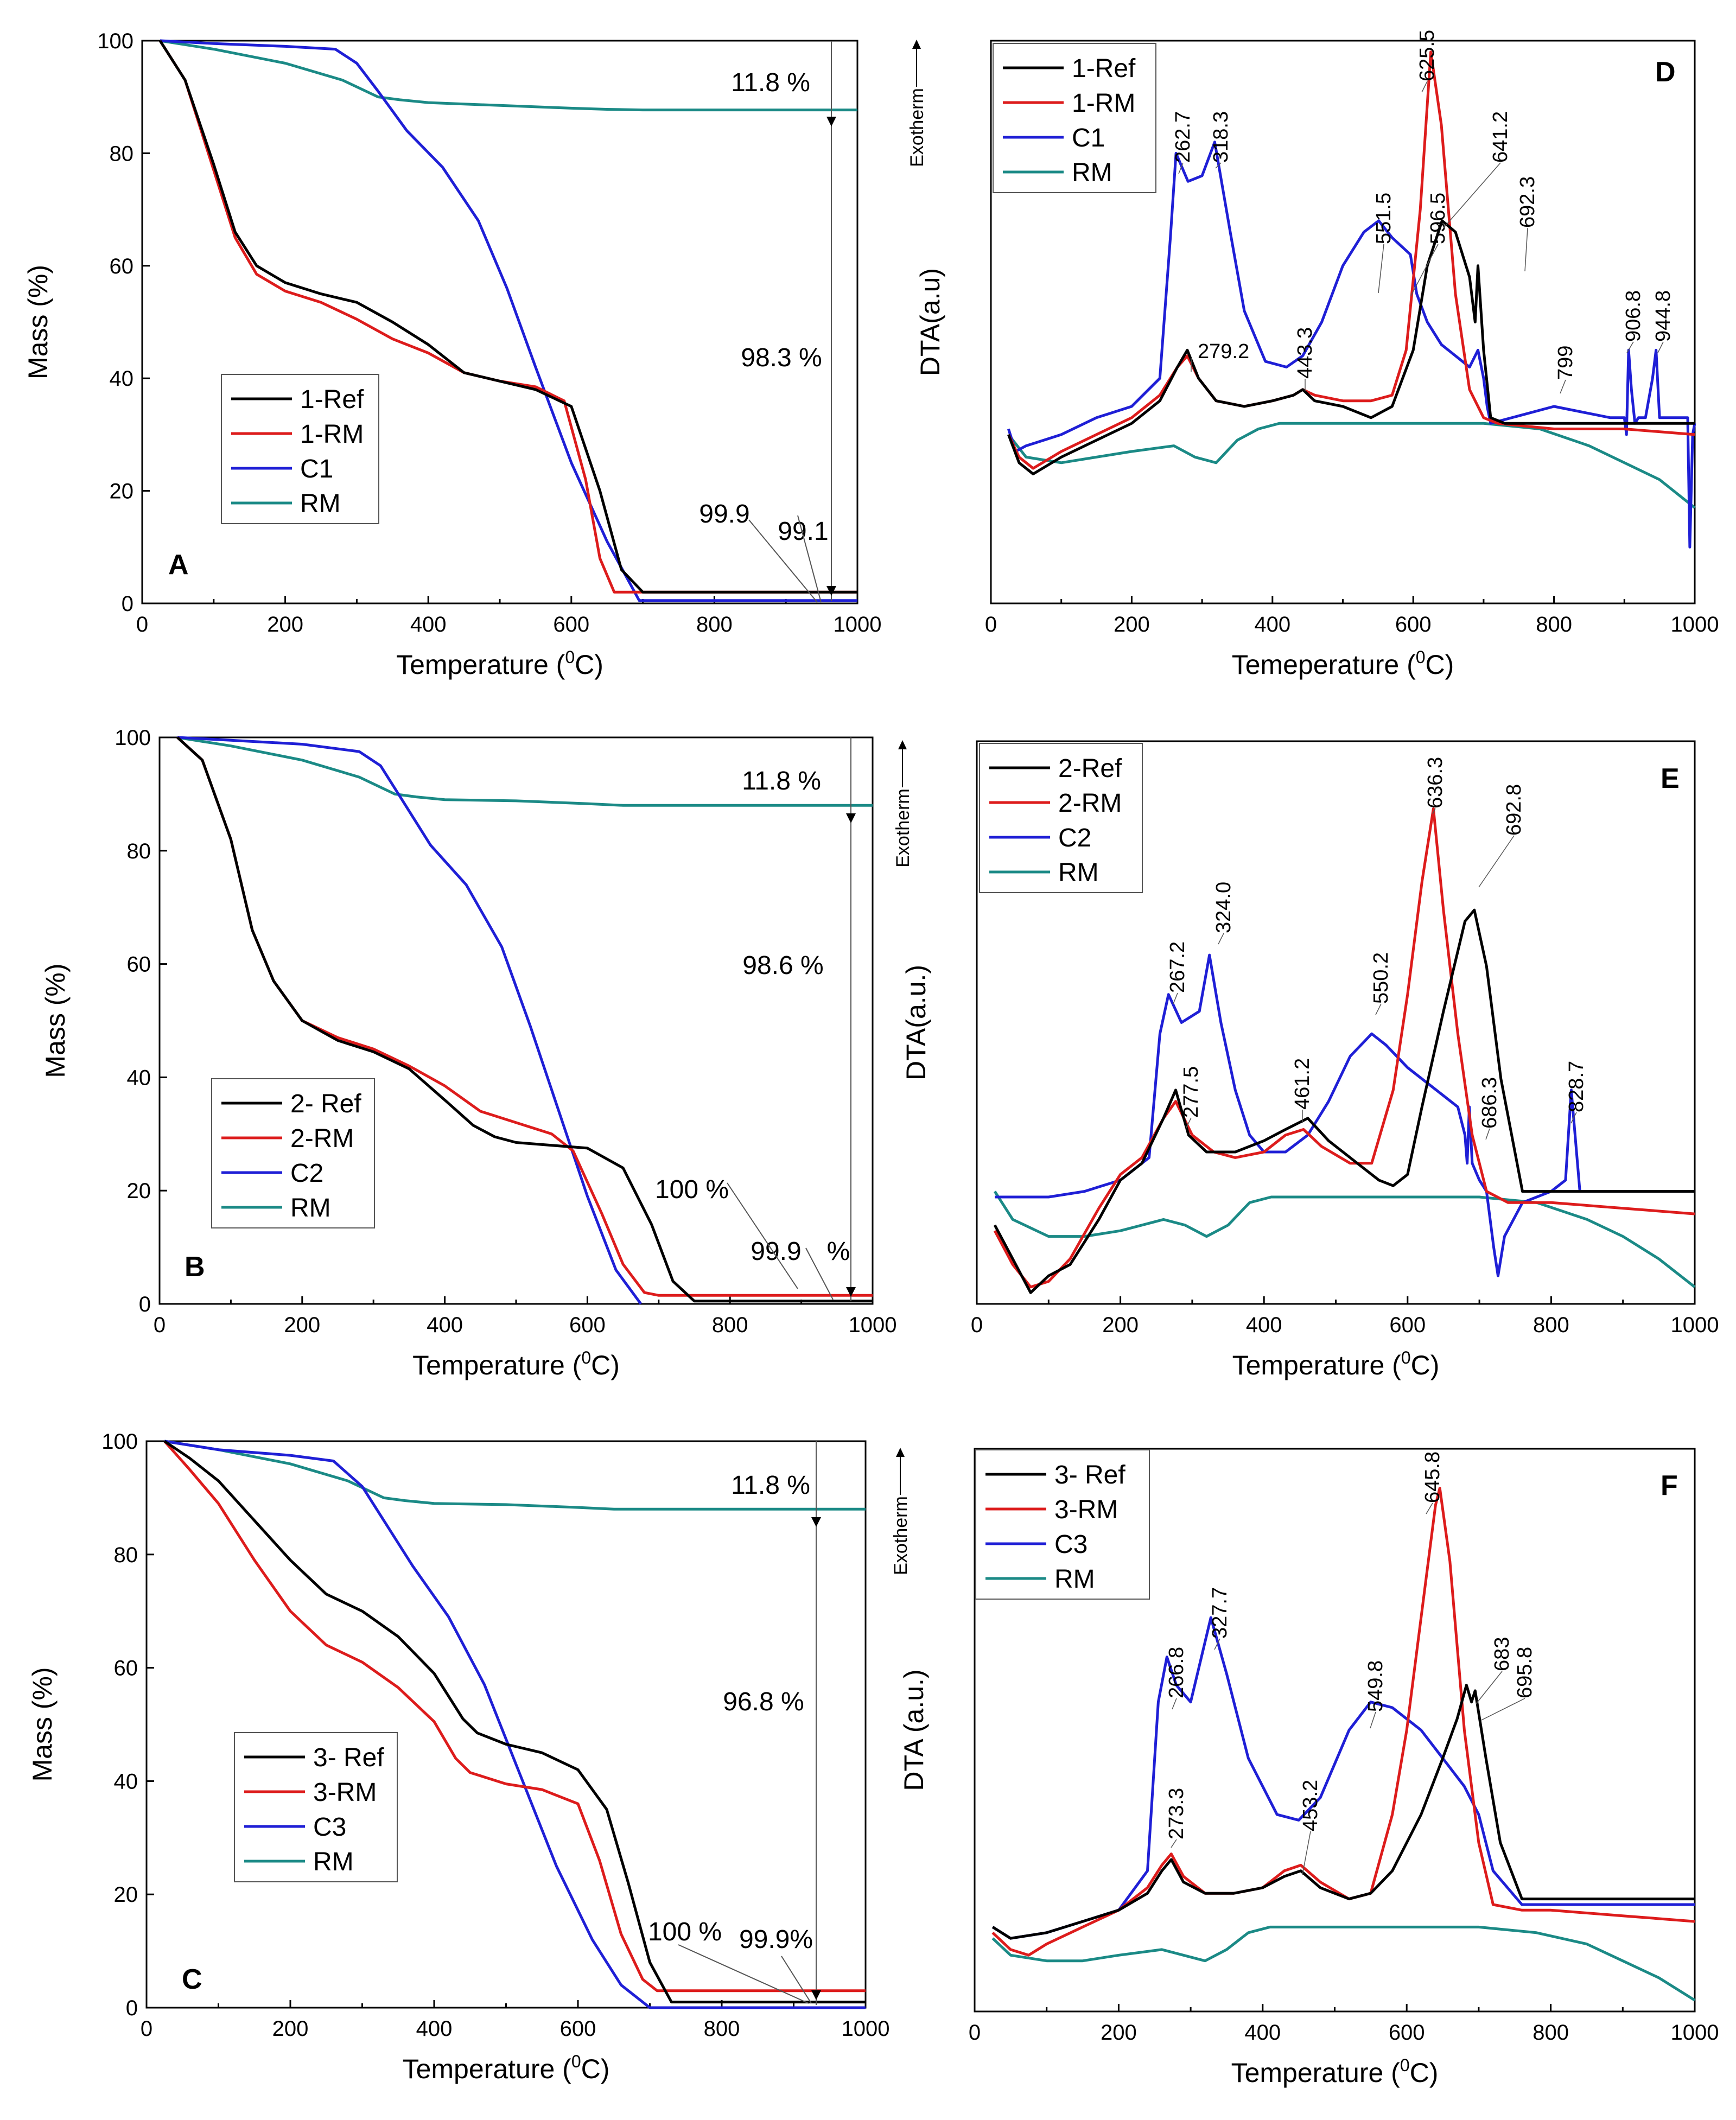  I want to click on peak-label: 550.2, so click(1381, 978).